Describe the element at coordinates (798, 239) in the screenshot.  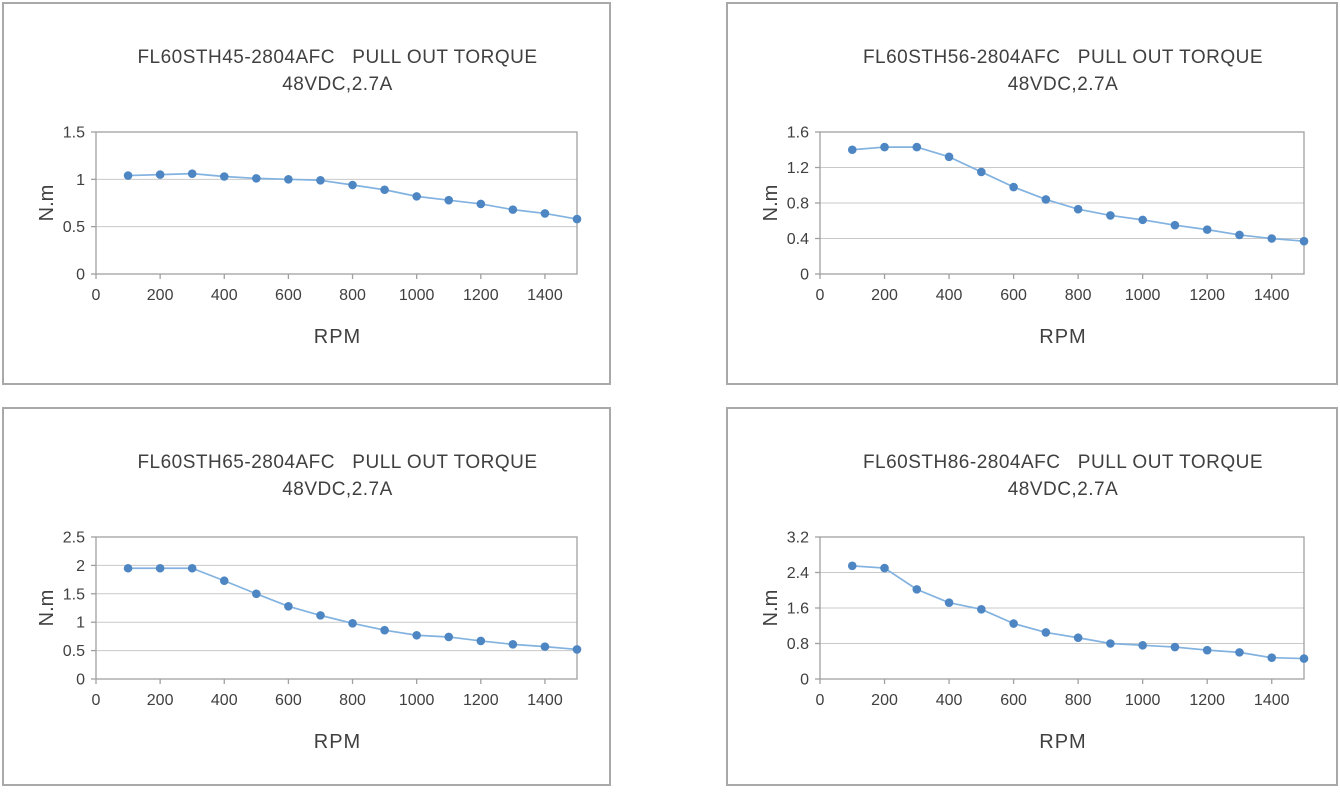
I see `y-tick-label: 0.4` at that location.